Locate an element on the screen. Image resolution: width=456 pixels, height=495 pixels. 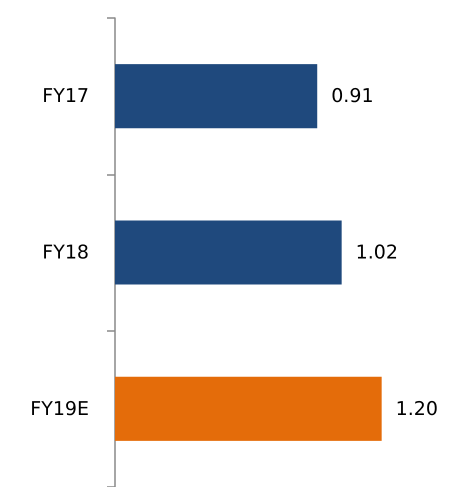
data-label: 1.02 is located at coordinates (377, 253).